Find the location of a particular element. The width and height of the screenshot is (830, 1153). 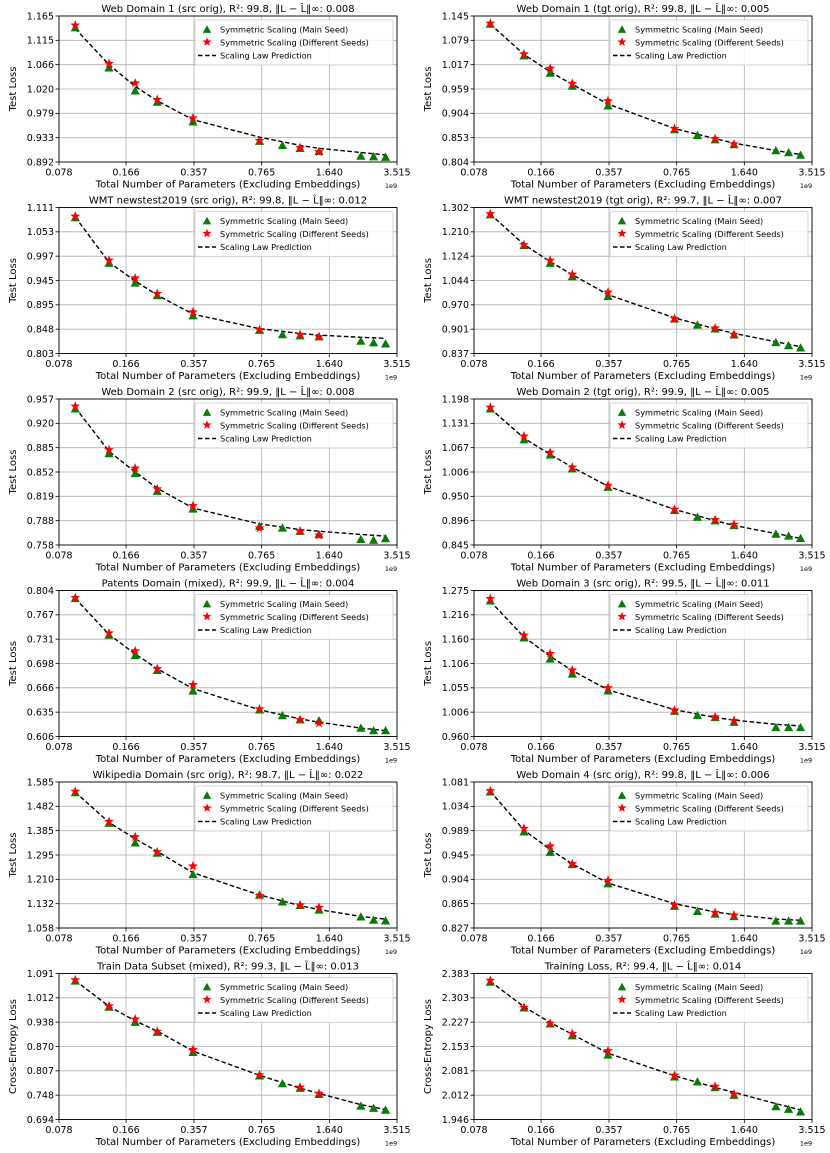

y-tick-label-5: 1.115 is located at coordinates (40, 41).